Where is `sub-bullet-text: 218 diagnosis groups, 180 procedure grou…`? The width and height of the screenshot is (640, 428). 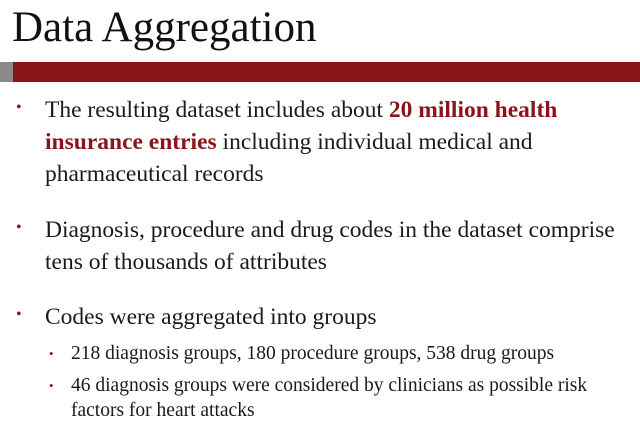 sub-bullet-text: 218 diagnosis groups, 180 procedure grou… is located at coordinates (313, 353).